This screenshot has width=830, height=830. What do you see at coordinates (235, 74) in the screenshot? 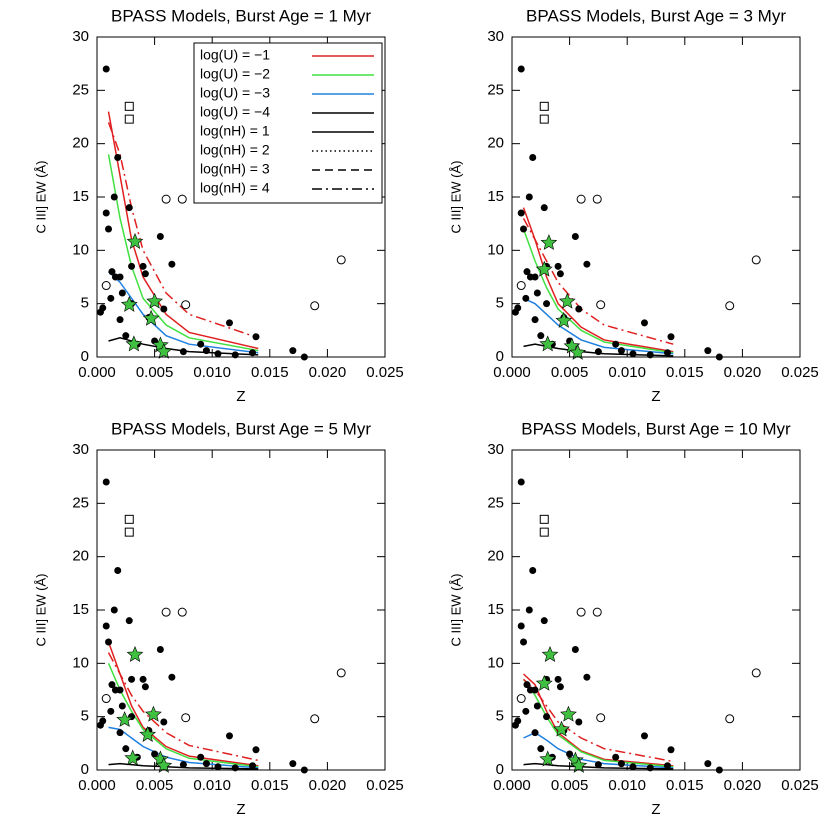
I see `legend-label: log(U) = −2` at bounding box center [235, 74].